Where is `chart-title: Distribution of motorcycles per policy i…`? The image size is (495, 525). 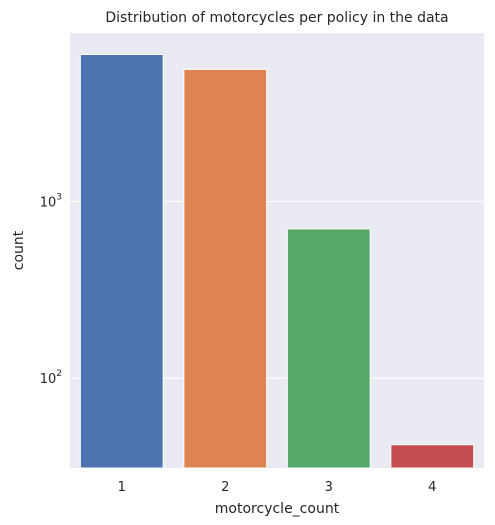
chart-title: Distribution of motorcycles per policy i… is located at coordinates (276, 18).